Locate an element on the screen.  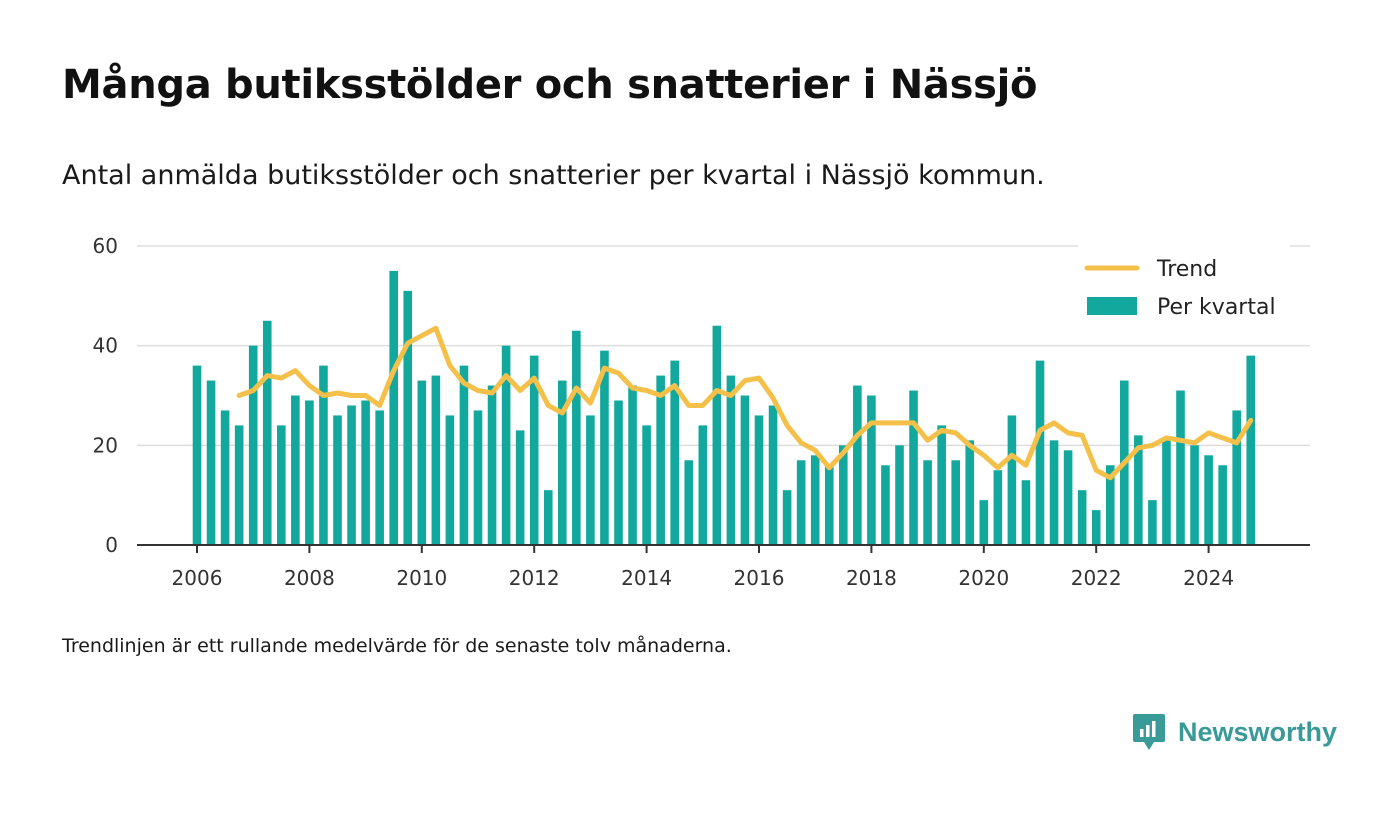
x-tick-label: 2006 is located at coordinates (197, 578).